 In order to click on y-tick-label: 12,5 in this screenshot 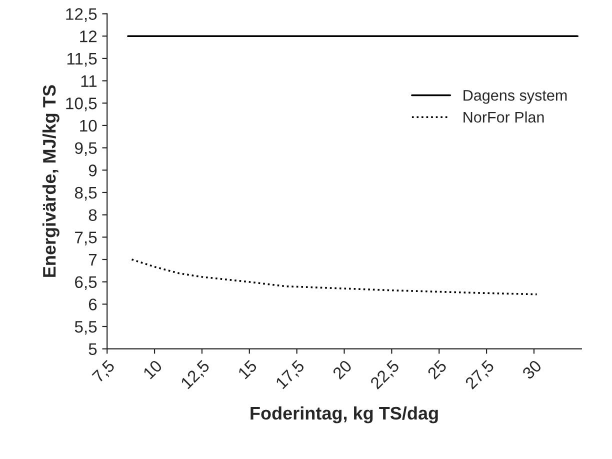, I will do `click(81, 15)`.